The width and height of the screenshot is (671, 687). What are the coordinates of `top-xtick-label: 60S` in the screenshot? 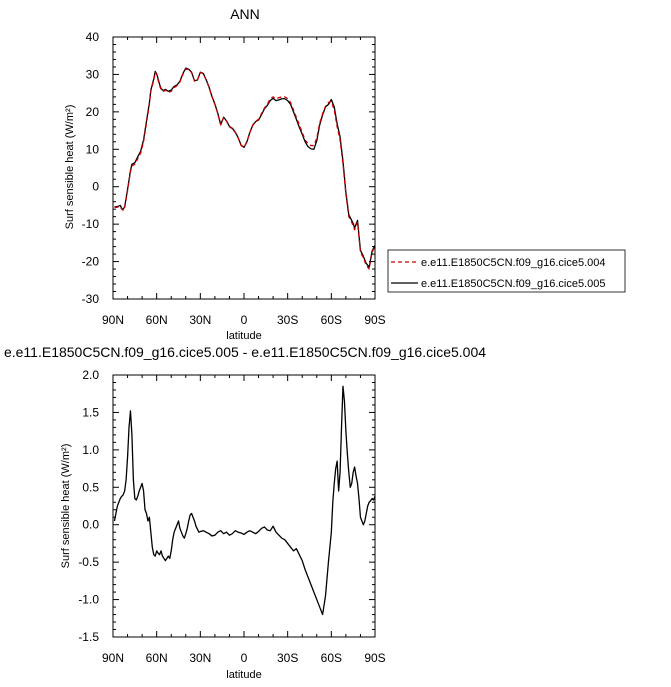 It's located at (331, 320).